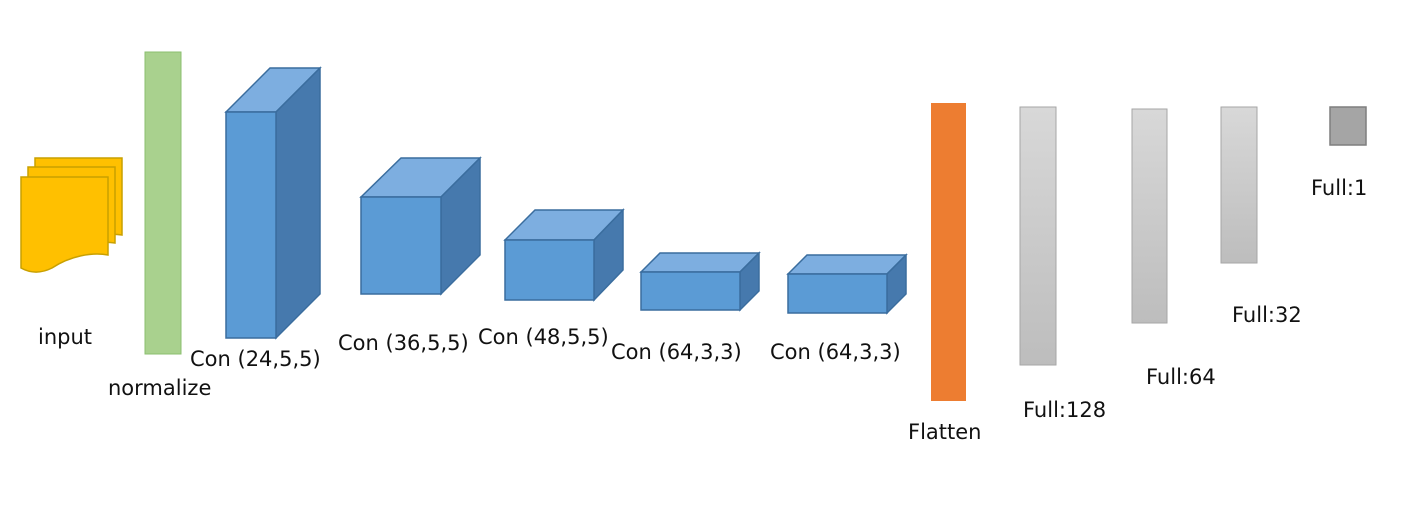  I want to click on full1-label: Full:1, so click(1339, 188).